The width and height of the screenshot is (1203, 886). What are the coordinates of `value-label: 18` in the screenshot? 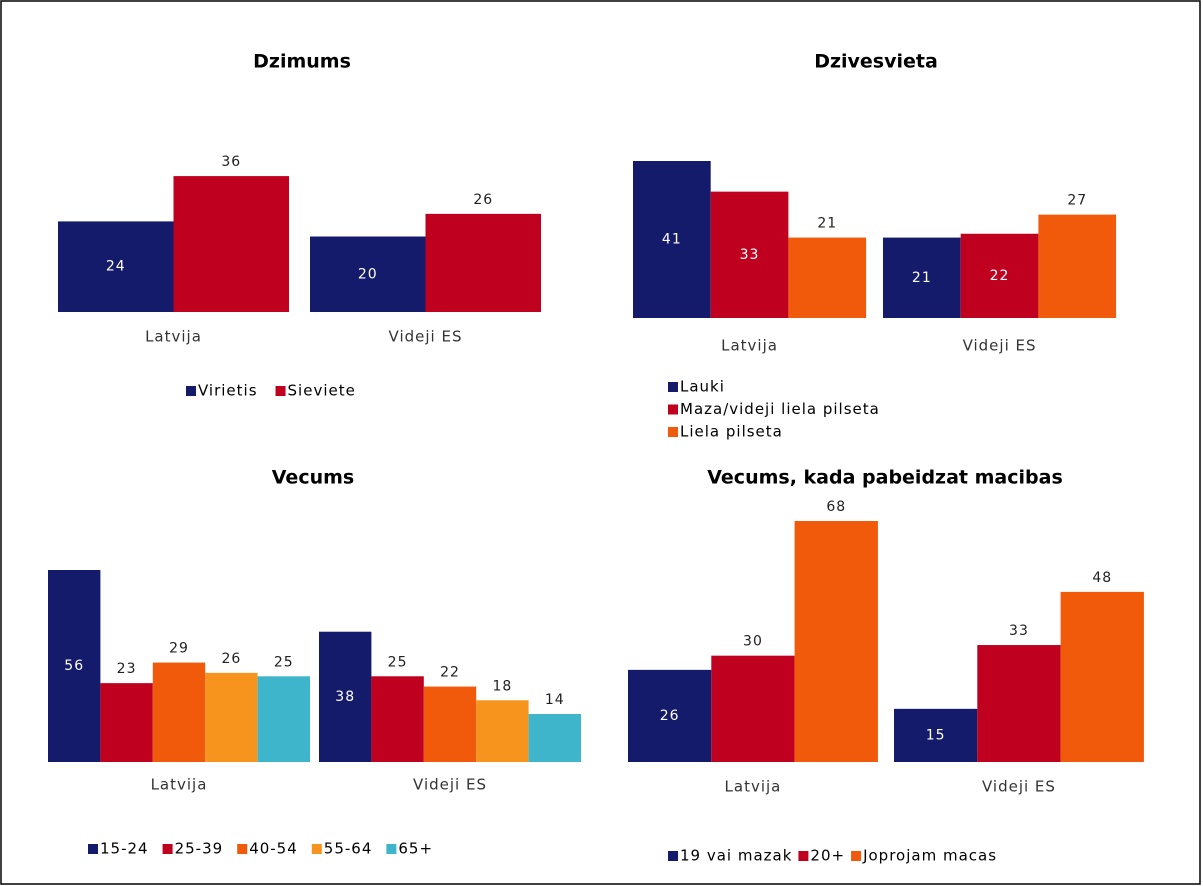 It's located at (502, 686).